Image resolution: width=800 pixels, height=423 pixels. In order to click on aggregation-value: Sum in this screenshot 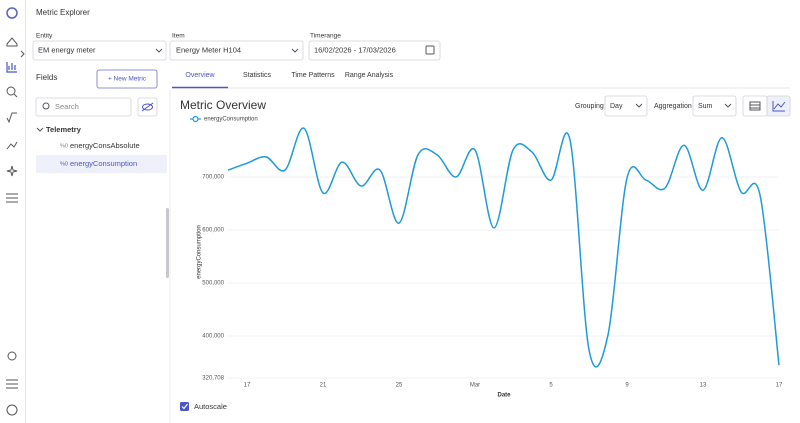, I will do `click(705, 106)`.